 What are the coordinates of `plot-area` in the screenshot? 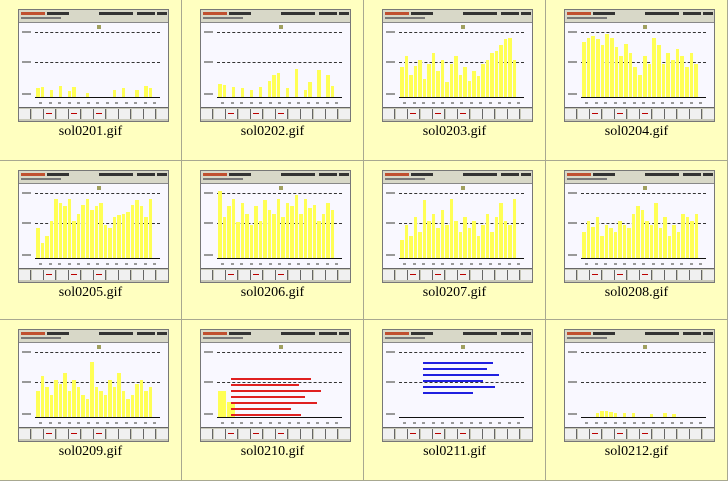 It's located at (637, 227).